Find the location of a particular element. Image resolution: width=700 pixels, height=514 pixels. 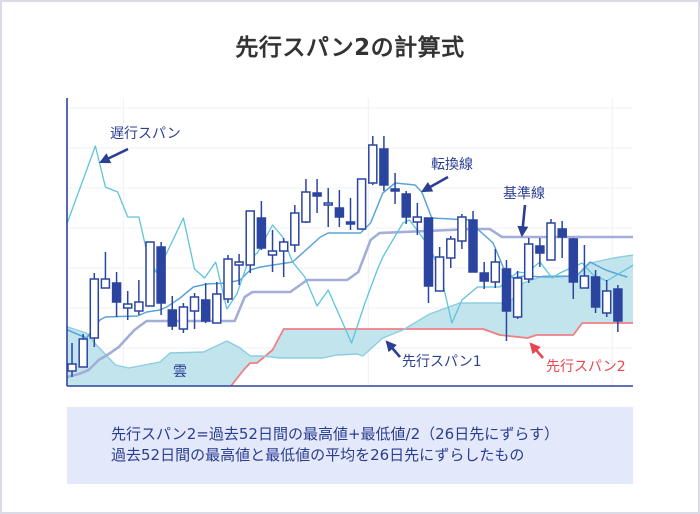

formula-line: 先行スパン2=過去52日間の最高値+最低値/2（26日先にずらす） is located at coordinates (335, 434).